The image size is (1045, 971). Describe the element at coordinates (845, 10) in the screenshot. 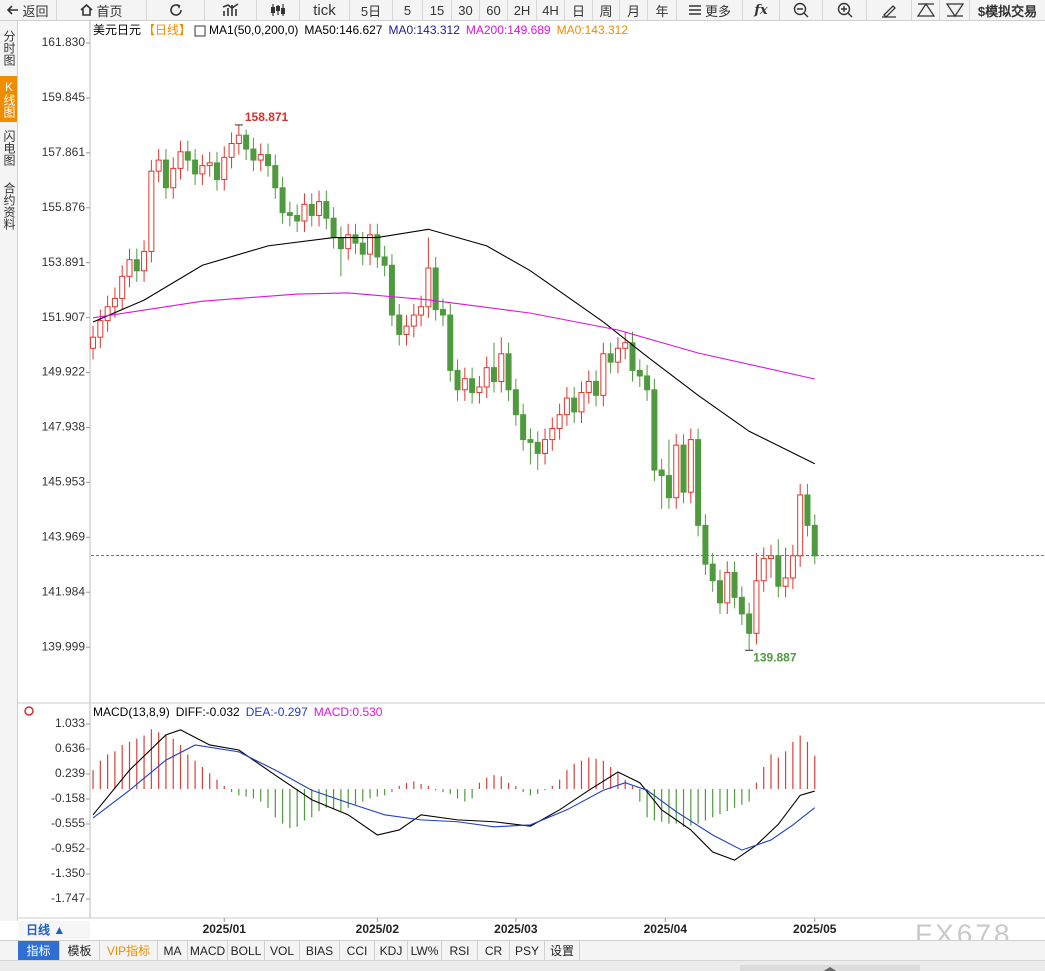

I see `zoom-in-button` at that location.